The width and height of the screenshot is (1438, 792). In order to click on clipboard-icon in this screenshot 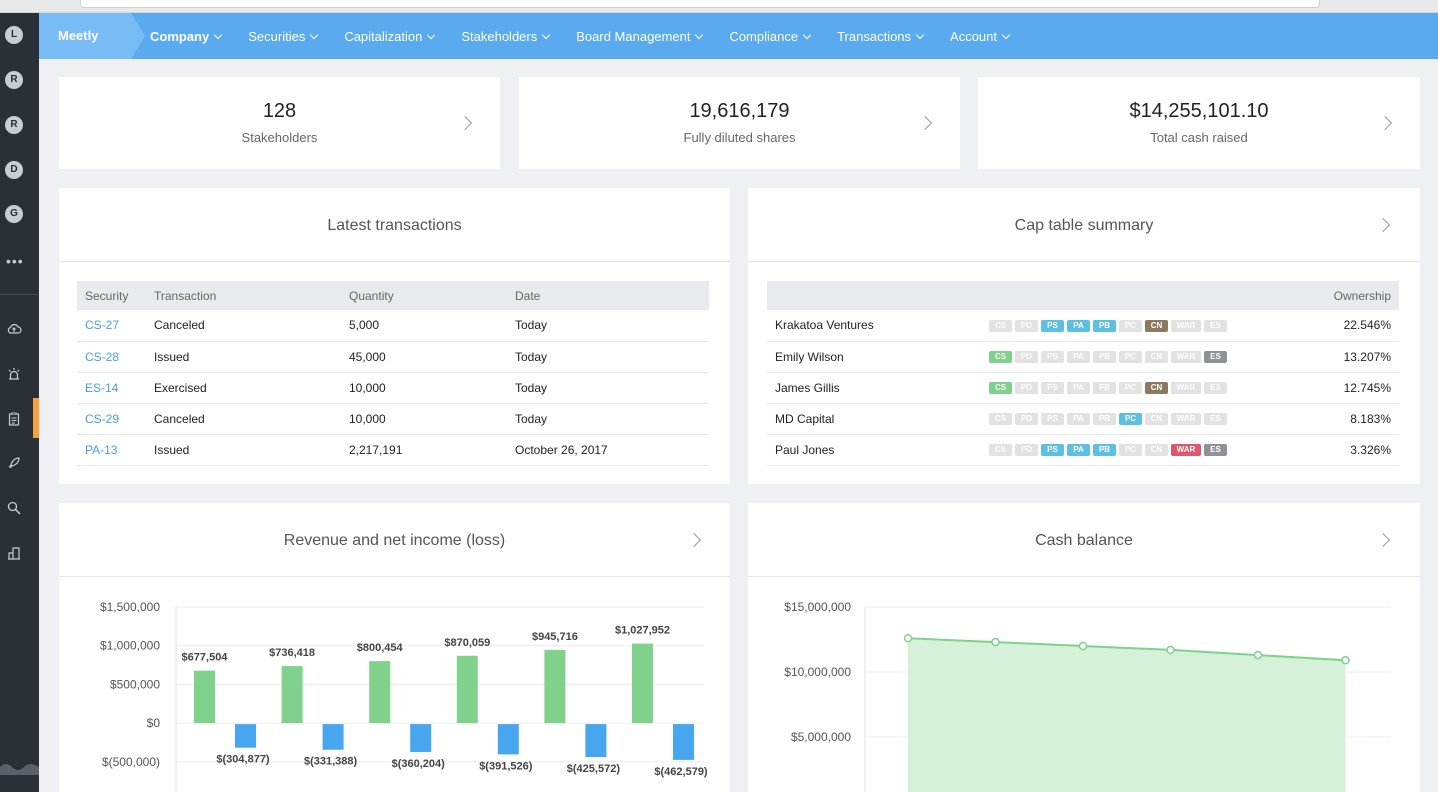, I will do `click(14, 419)`.